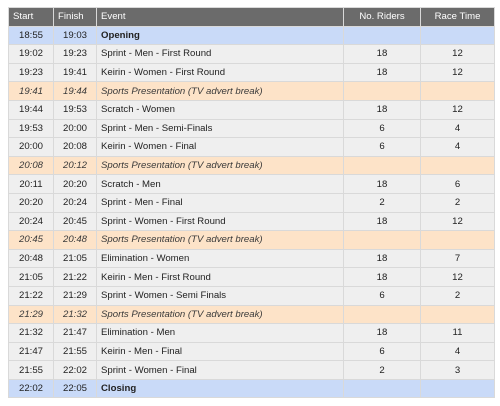 The image size is (500, 406). What do you see at coordinates (457, 184) in the screenshot?
I see `race-time-cell: 6` at bounding box center [457, 184].